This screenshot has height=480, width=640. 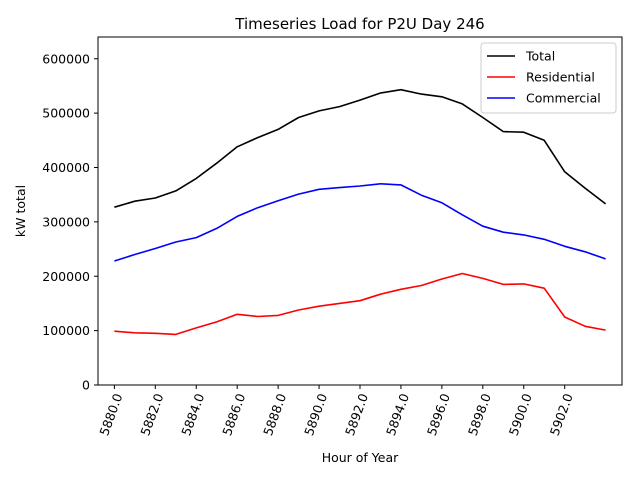 I want to click on y-tick-label: 200000, so click(x=66, y=276).